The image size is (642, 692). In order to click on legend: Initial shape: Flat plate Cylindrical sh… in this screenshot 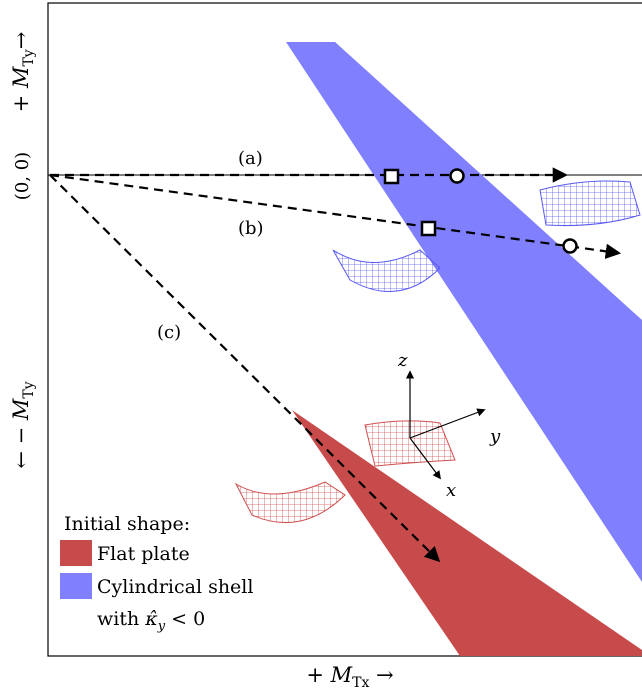, I will do `click(156, 573)`.